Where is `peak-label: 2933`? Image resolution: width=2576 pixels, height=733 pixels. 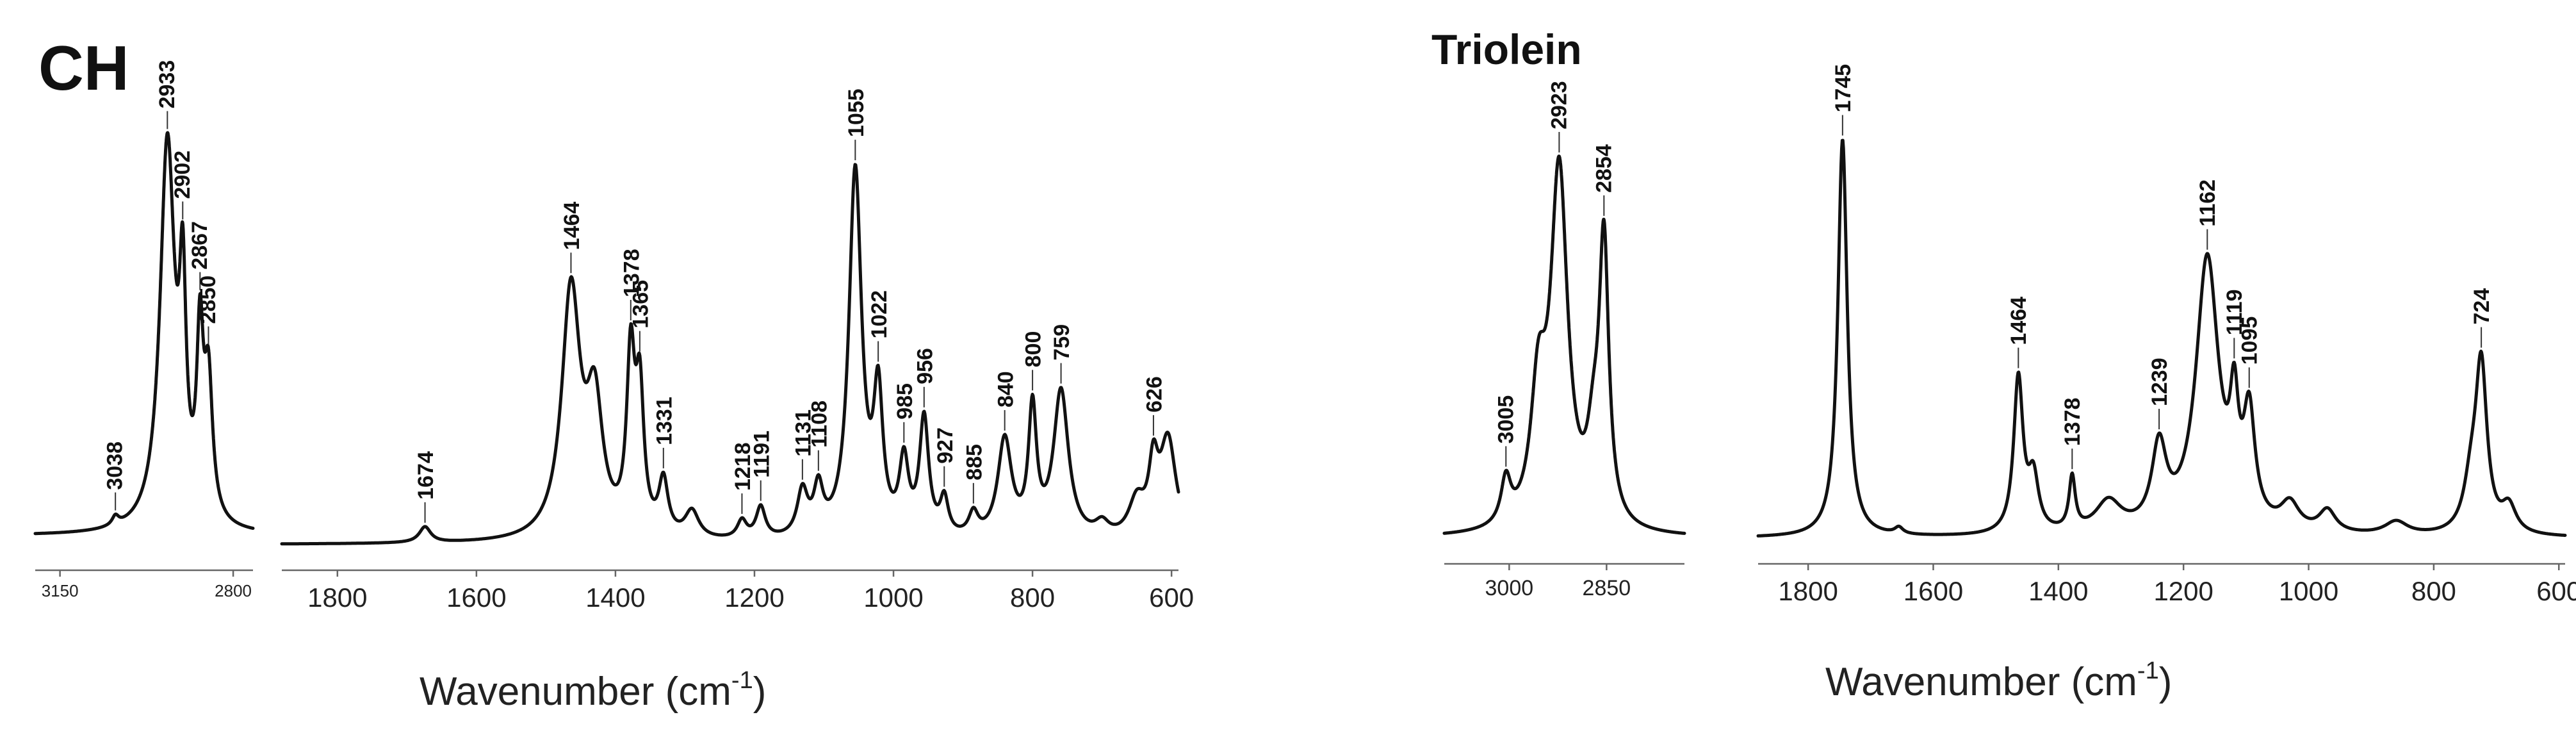 peak-label: 2933 is located at coordinates (167, 84).